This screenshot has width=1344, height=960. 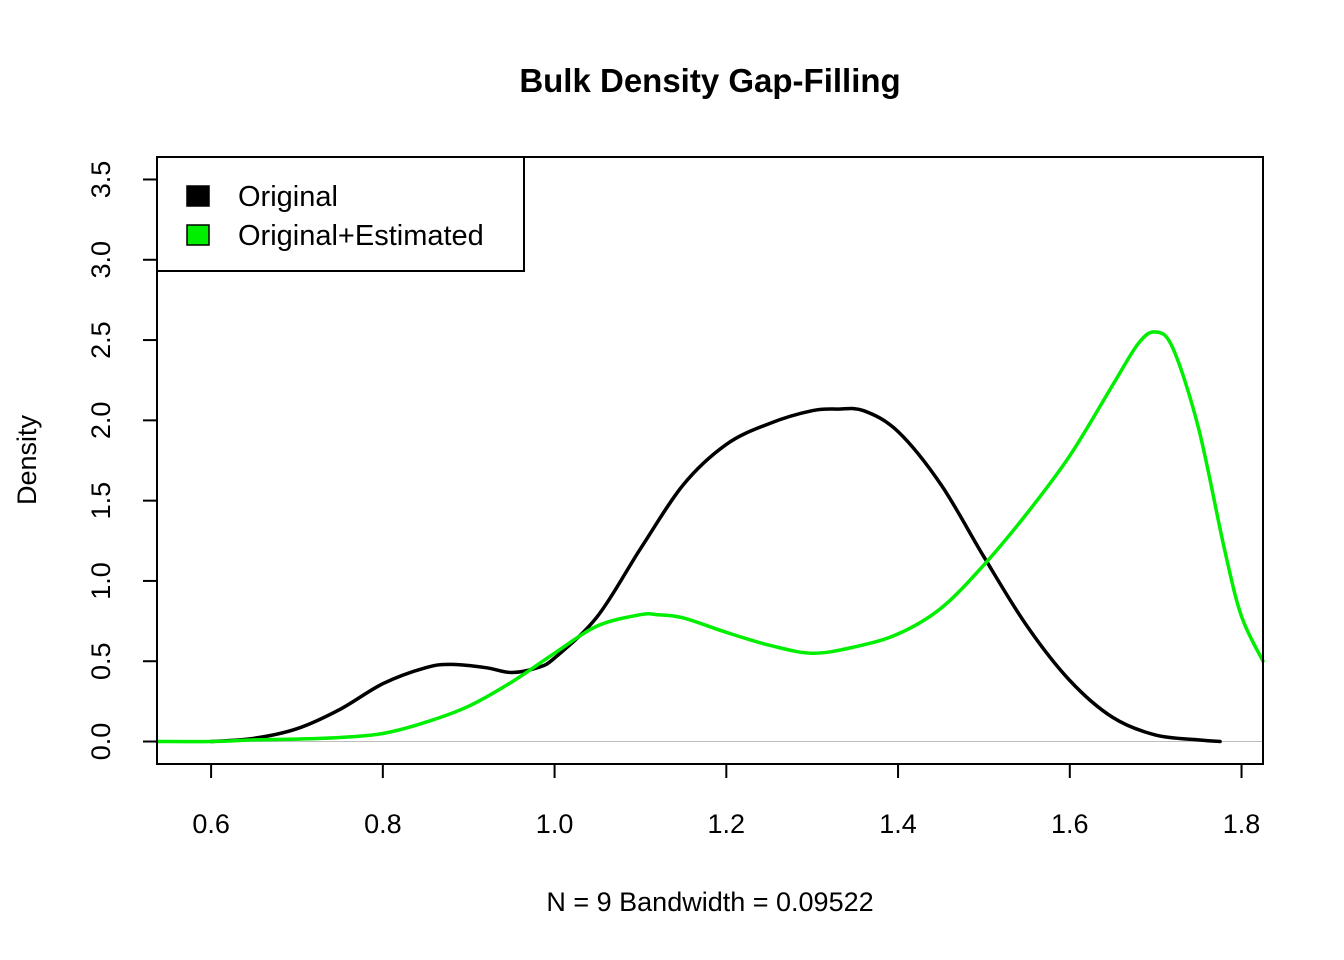 What do you see at coordinates (383, 824) in the screenshot?
I see `x-tick-label: 0.8` at bounding box center [383, 824].